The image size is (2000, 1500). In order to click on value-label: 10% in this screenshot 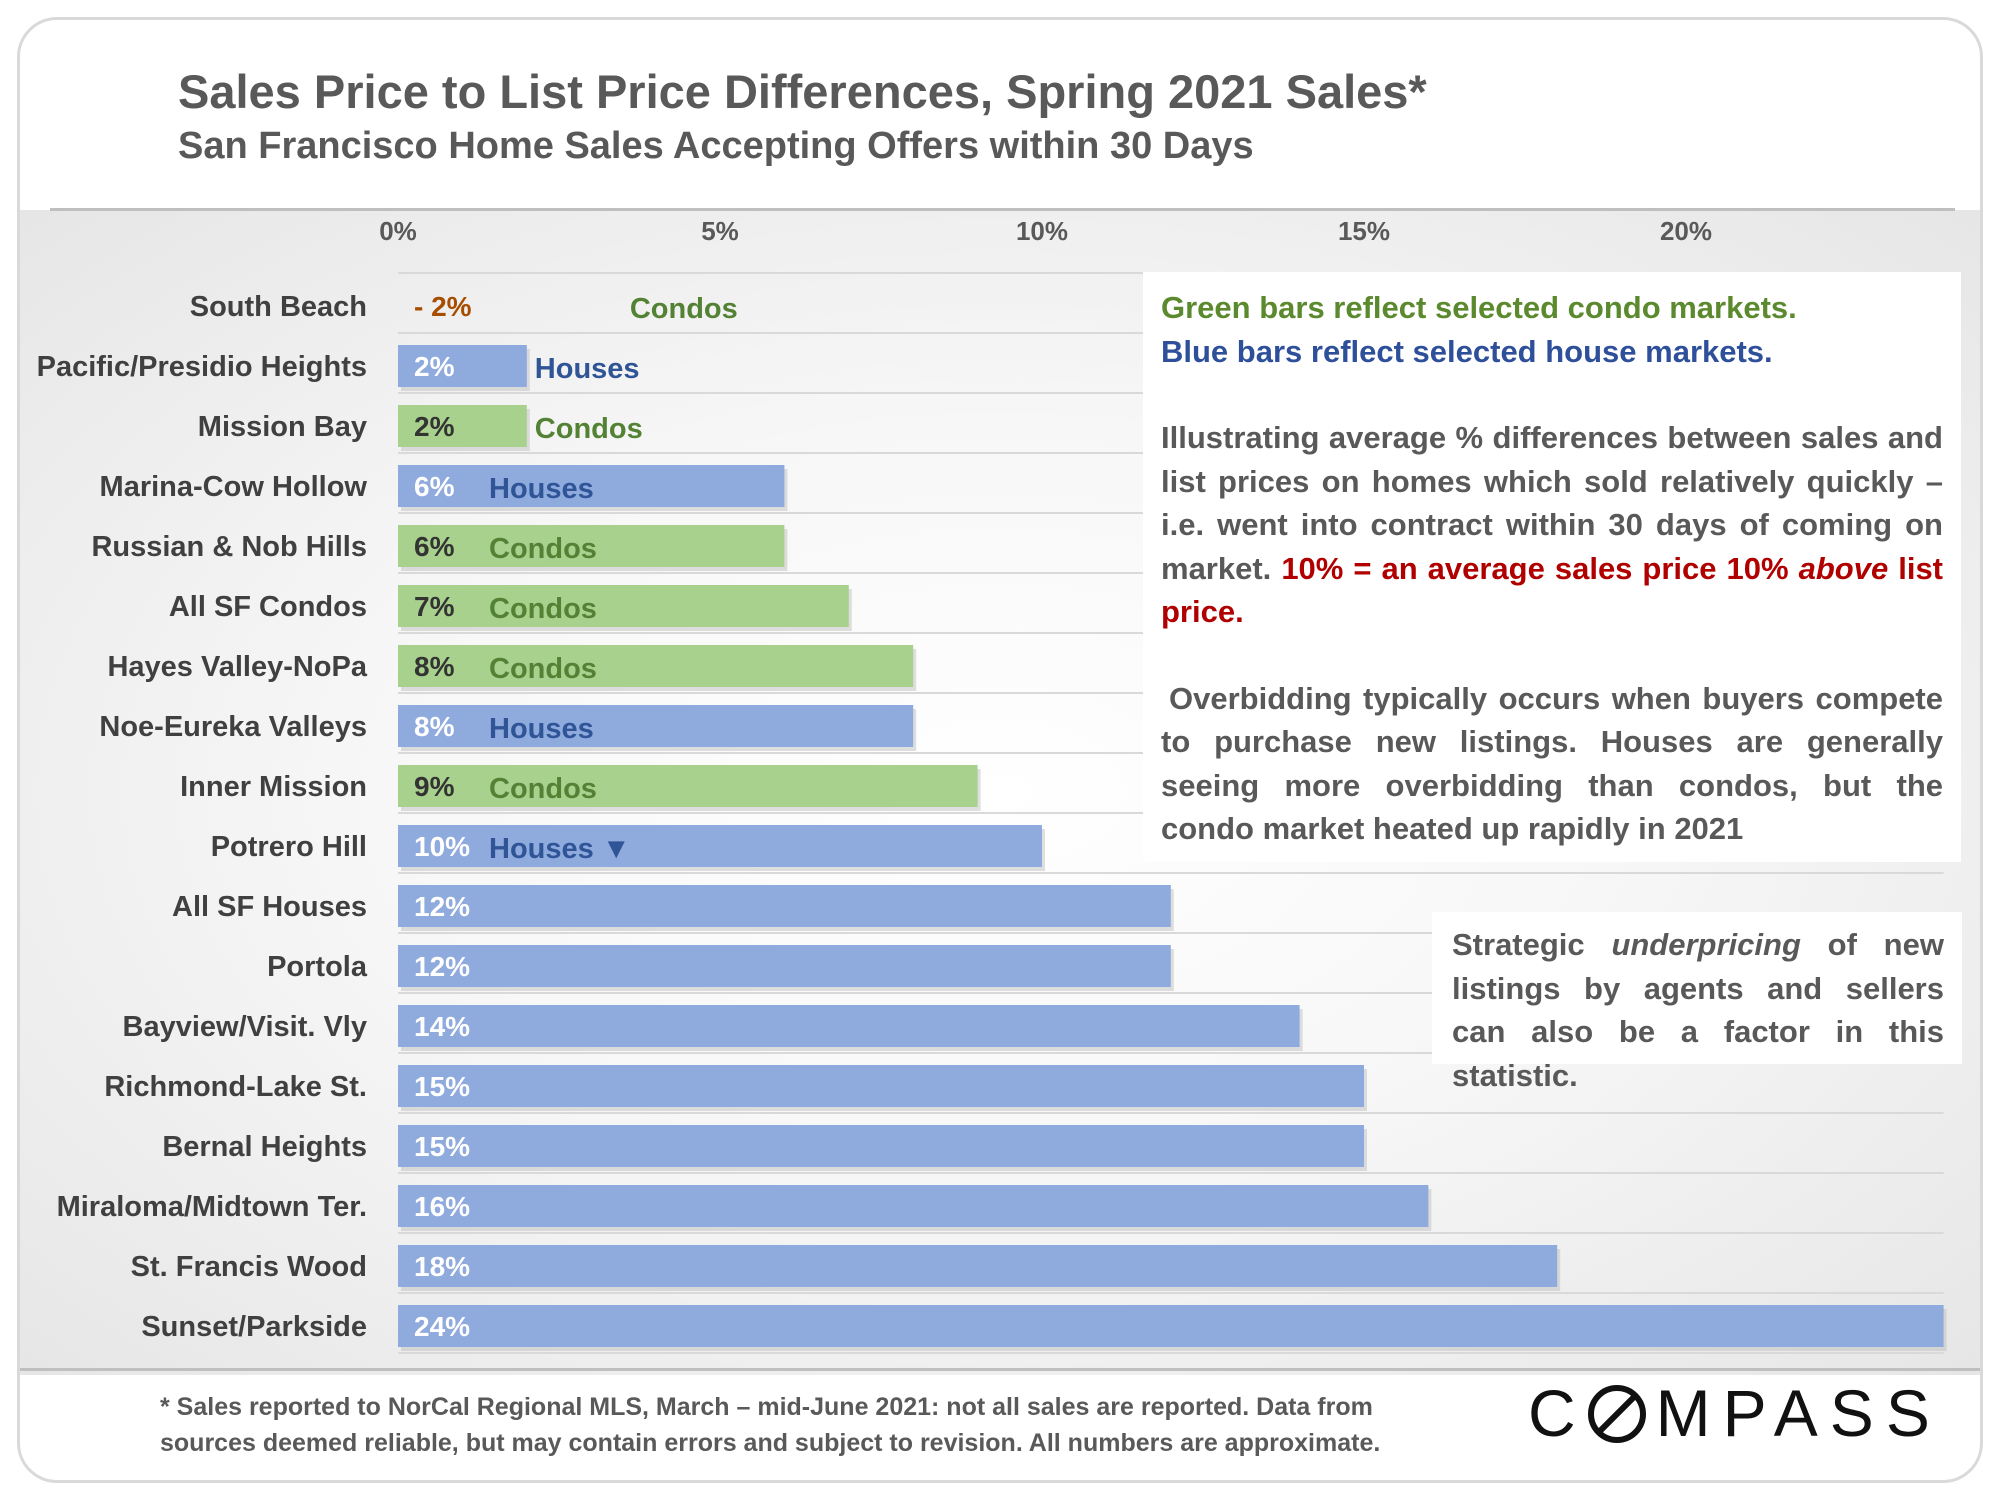, I will do `click(442, 846)`.